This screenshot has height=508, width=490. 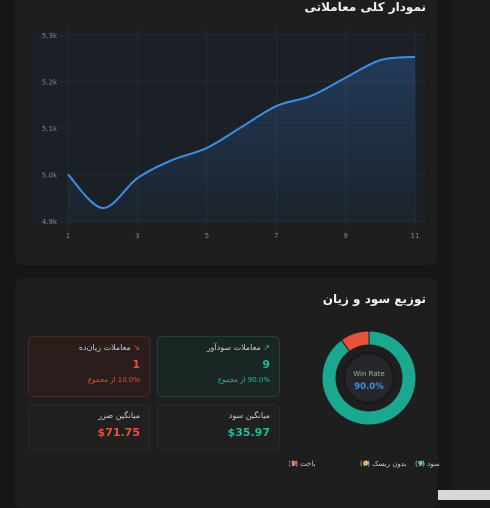 I want to click on card-label: ↘ معاملات زیان‌ده, so click(x=89, y=347).